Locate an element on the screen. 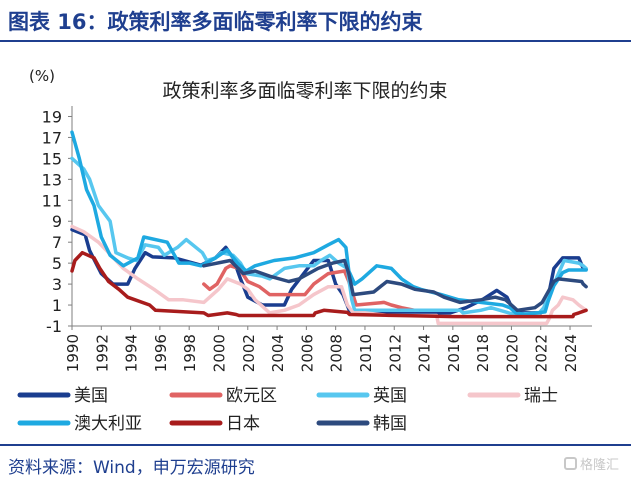 The image size is (631, 481). series-line-韩国 is located at coordinates (395, 285).